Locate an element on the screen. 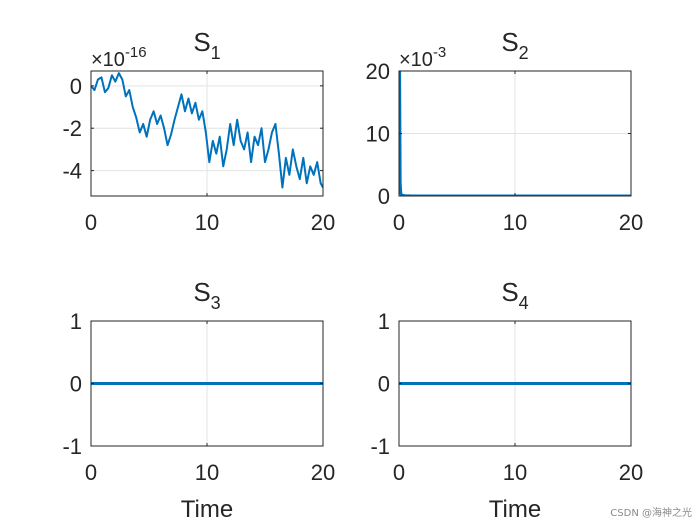 This screenshot has height=525, width=700. y-tick-label: -4 is located at coordinates (72, 171).